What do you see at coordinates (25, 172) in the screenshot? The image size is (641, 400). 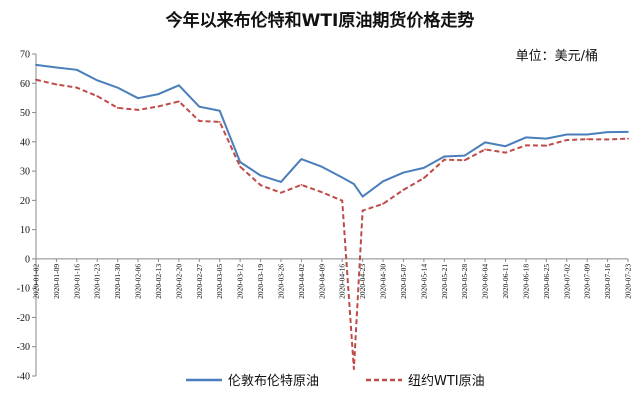 I see `y-tick-label: 30` at bounding box center [25, 172].